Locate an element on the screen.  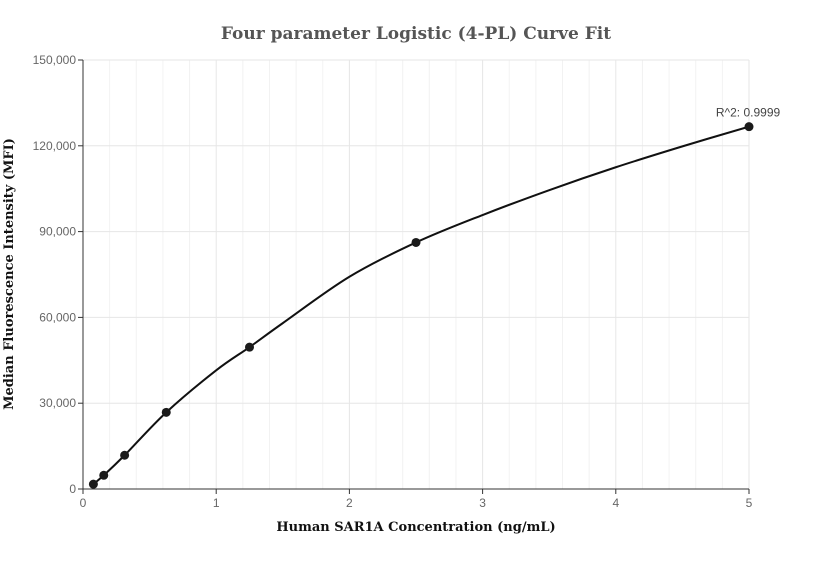
x-tick-label: 0 is located at coordinates (83, 503).